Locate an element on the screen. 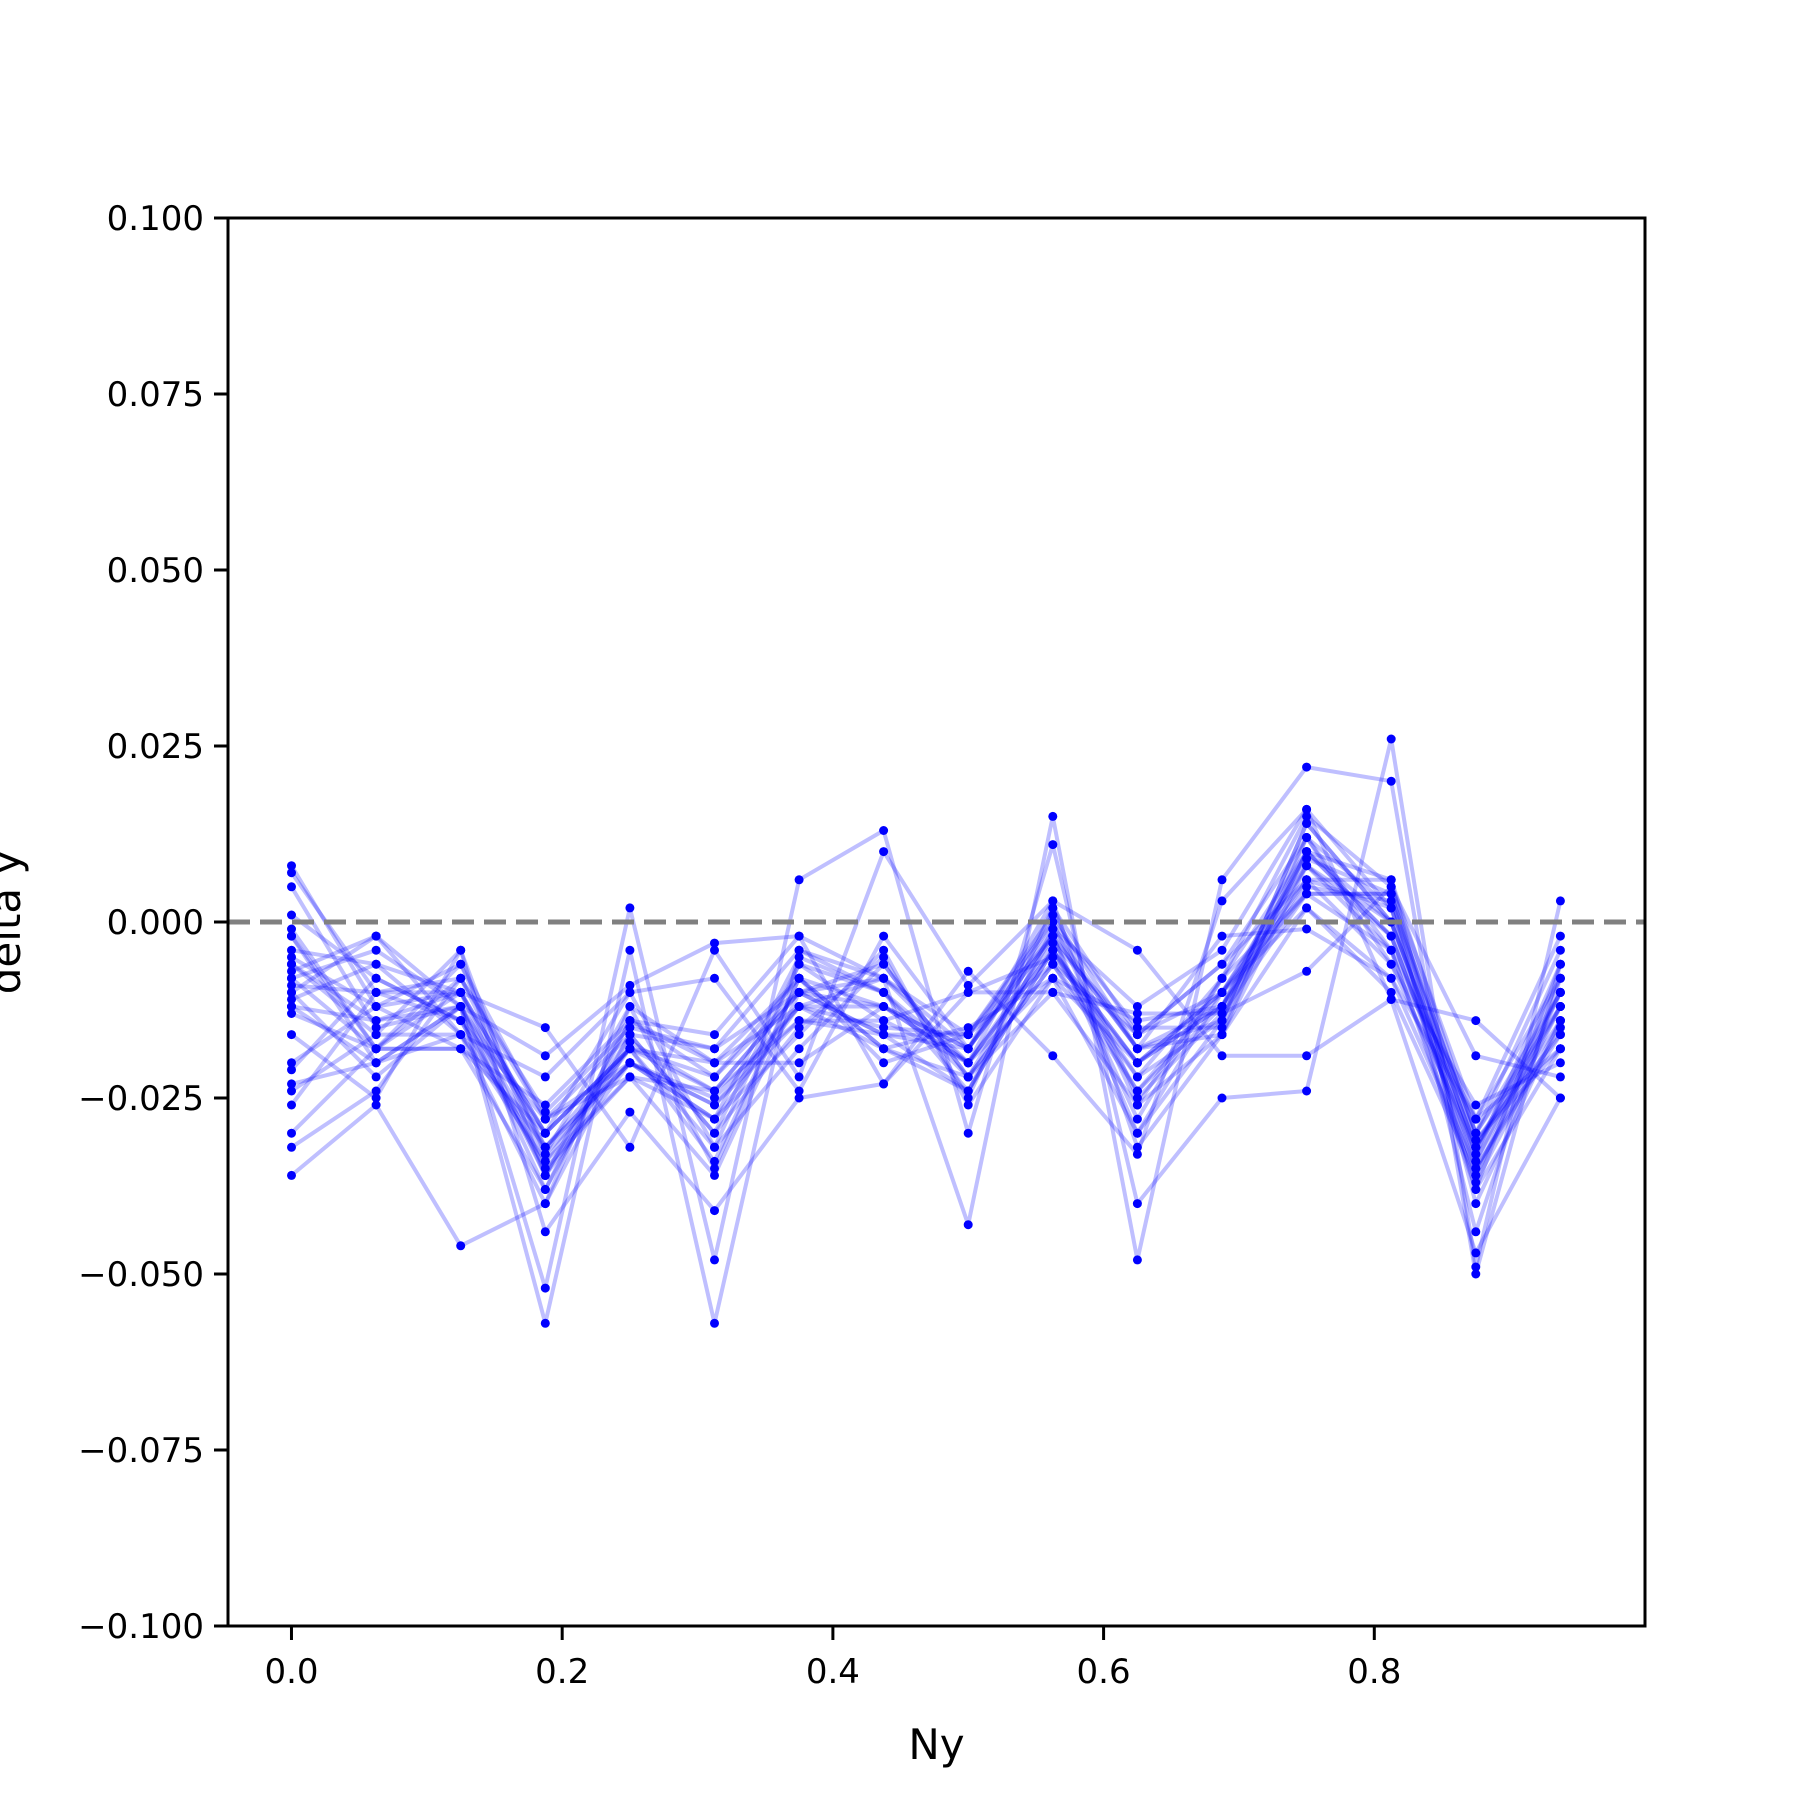 This screenshot has height=1800, width=1800. y-axis-label: delta y is located at coordinates (15, 922).